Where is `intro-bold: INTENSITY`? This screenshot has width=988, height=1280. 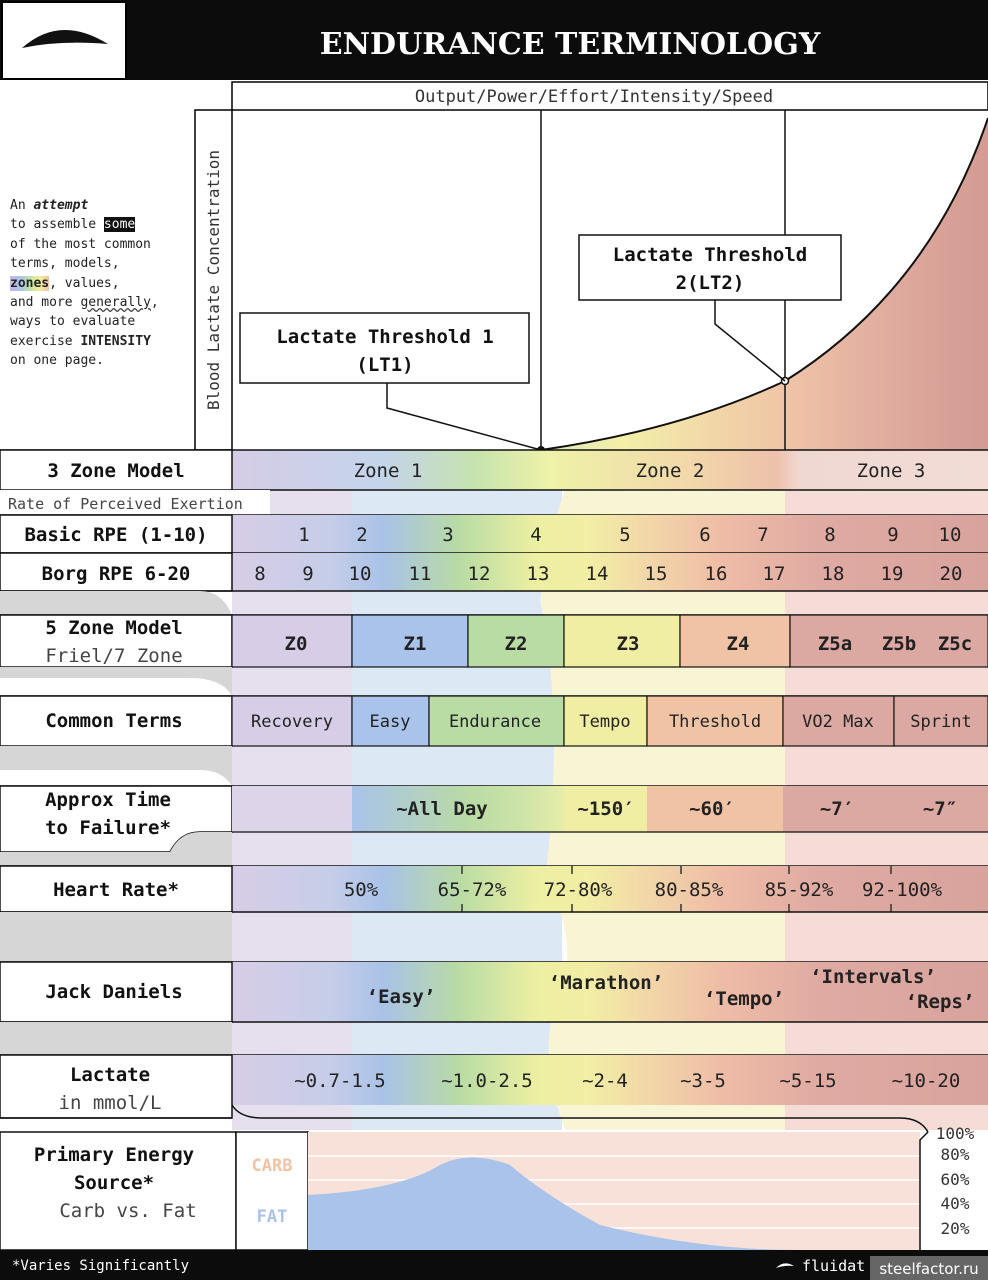 intro-bold: INTENSITY is located at coordinates (115, 341).